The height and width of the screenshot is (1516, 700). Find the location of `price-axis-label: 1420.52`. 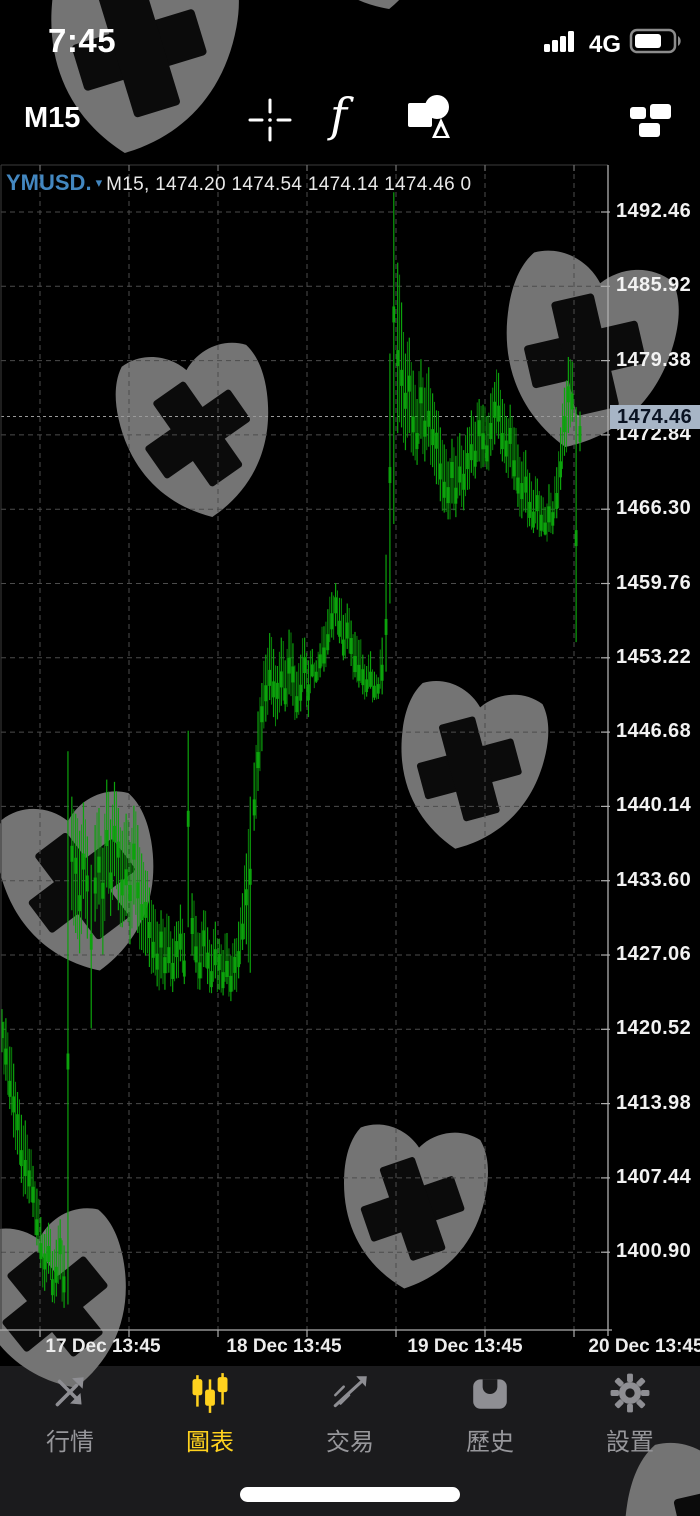

price-axis-label: 1420.52 is located at coordinates (654, 1028).